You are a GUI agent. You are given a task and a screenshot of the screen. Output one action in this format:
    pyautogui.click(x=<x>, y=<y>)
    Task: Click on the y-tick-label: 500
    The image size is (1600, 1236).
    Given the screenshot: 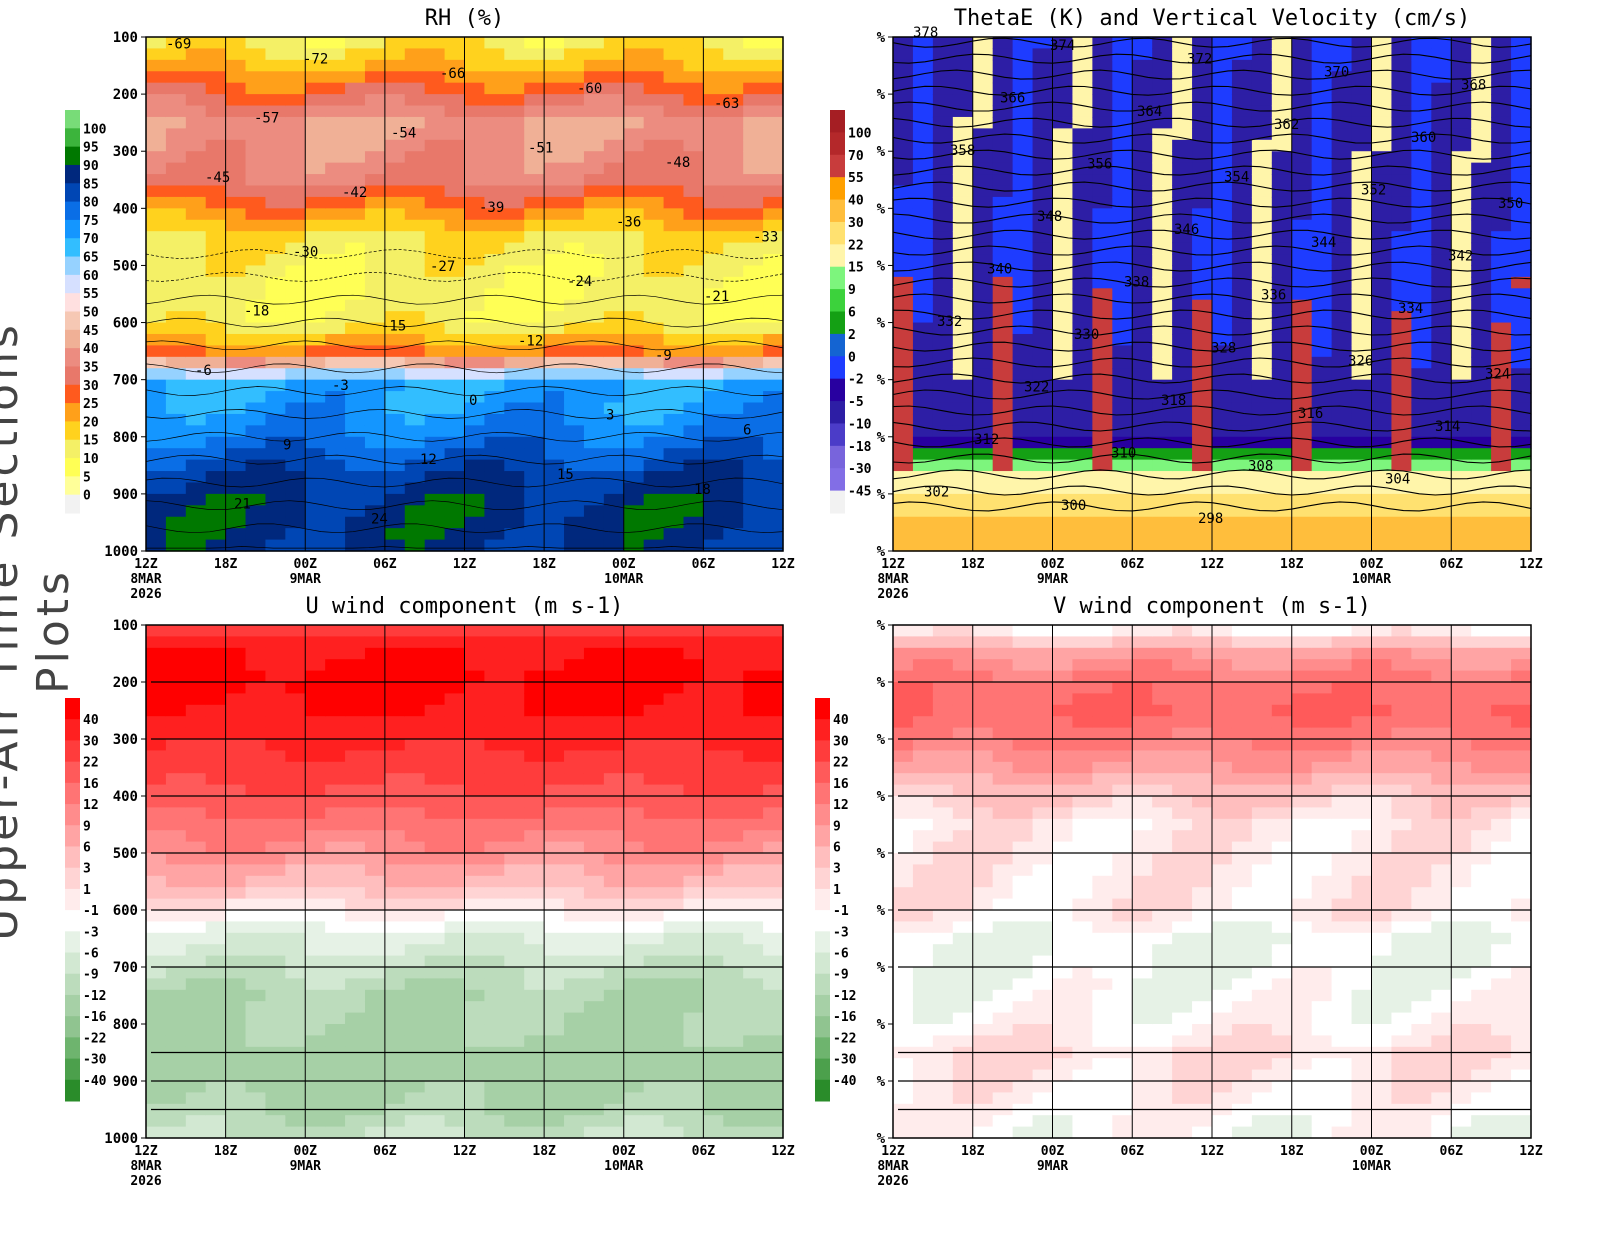 What is the action you would take?
    pyautogui.click(x=125, y=266)
    